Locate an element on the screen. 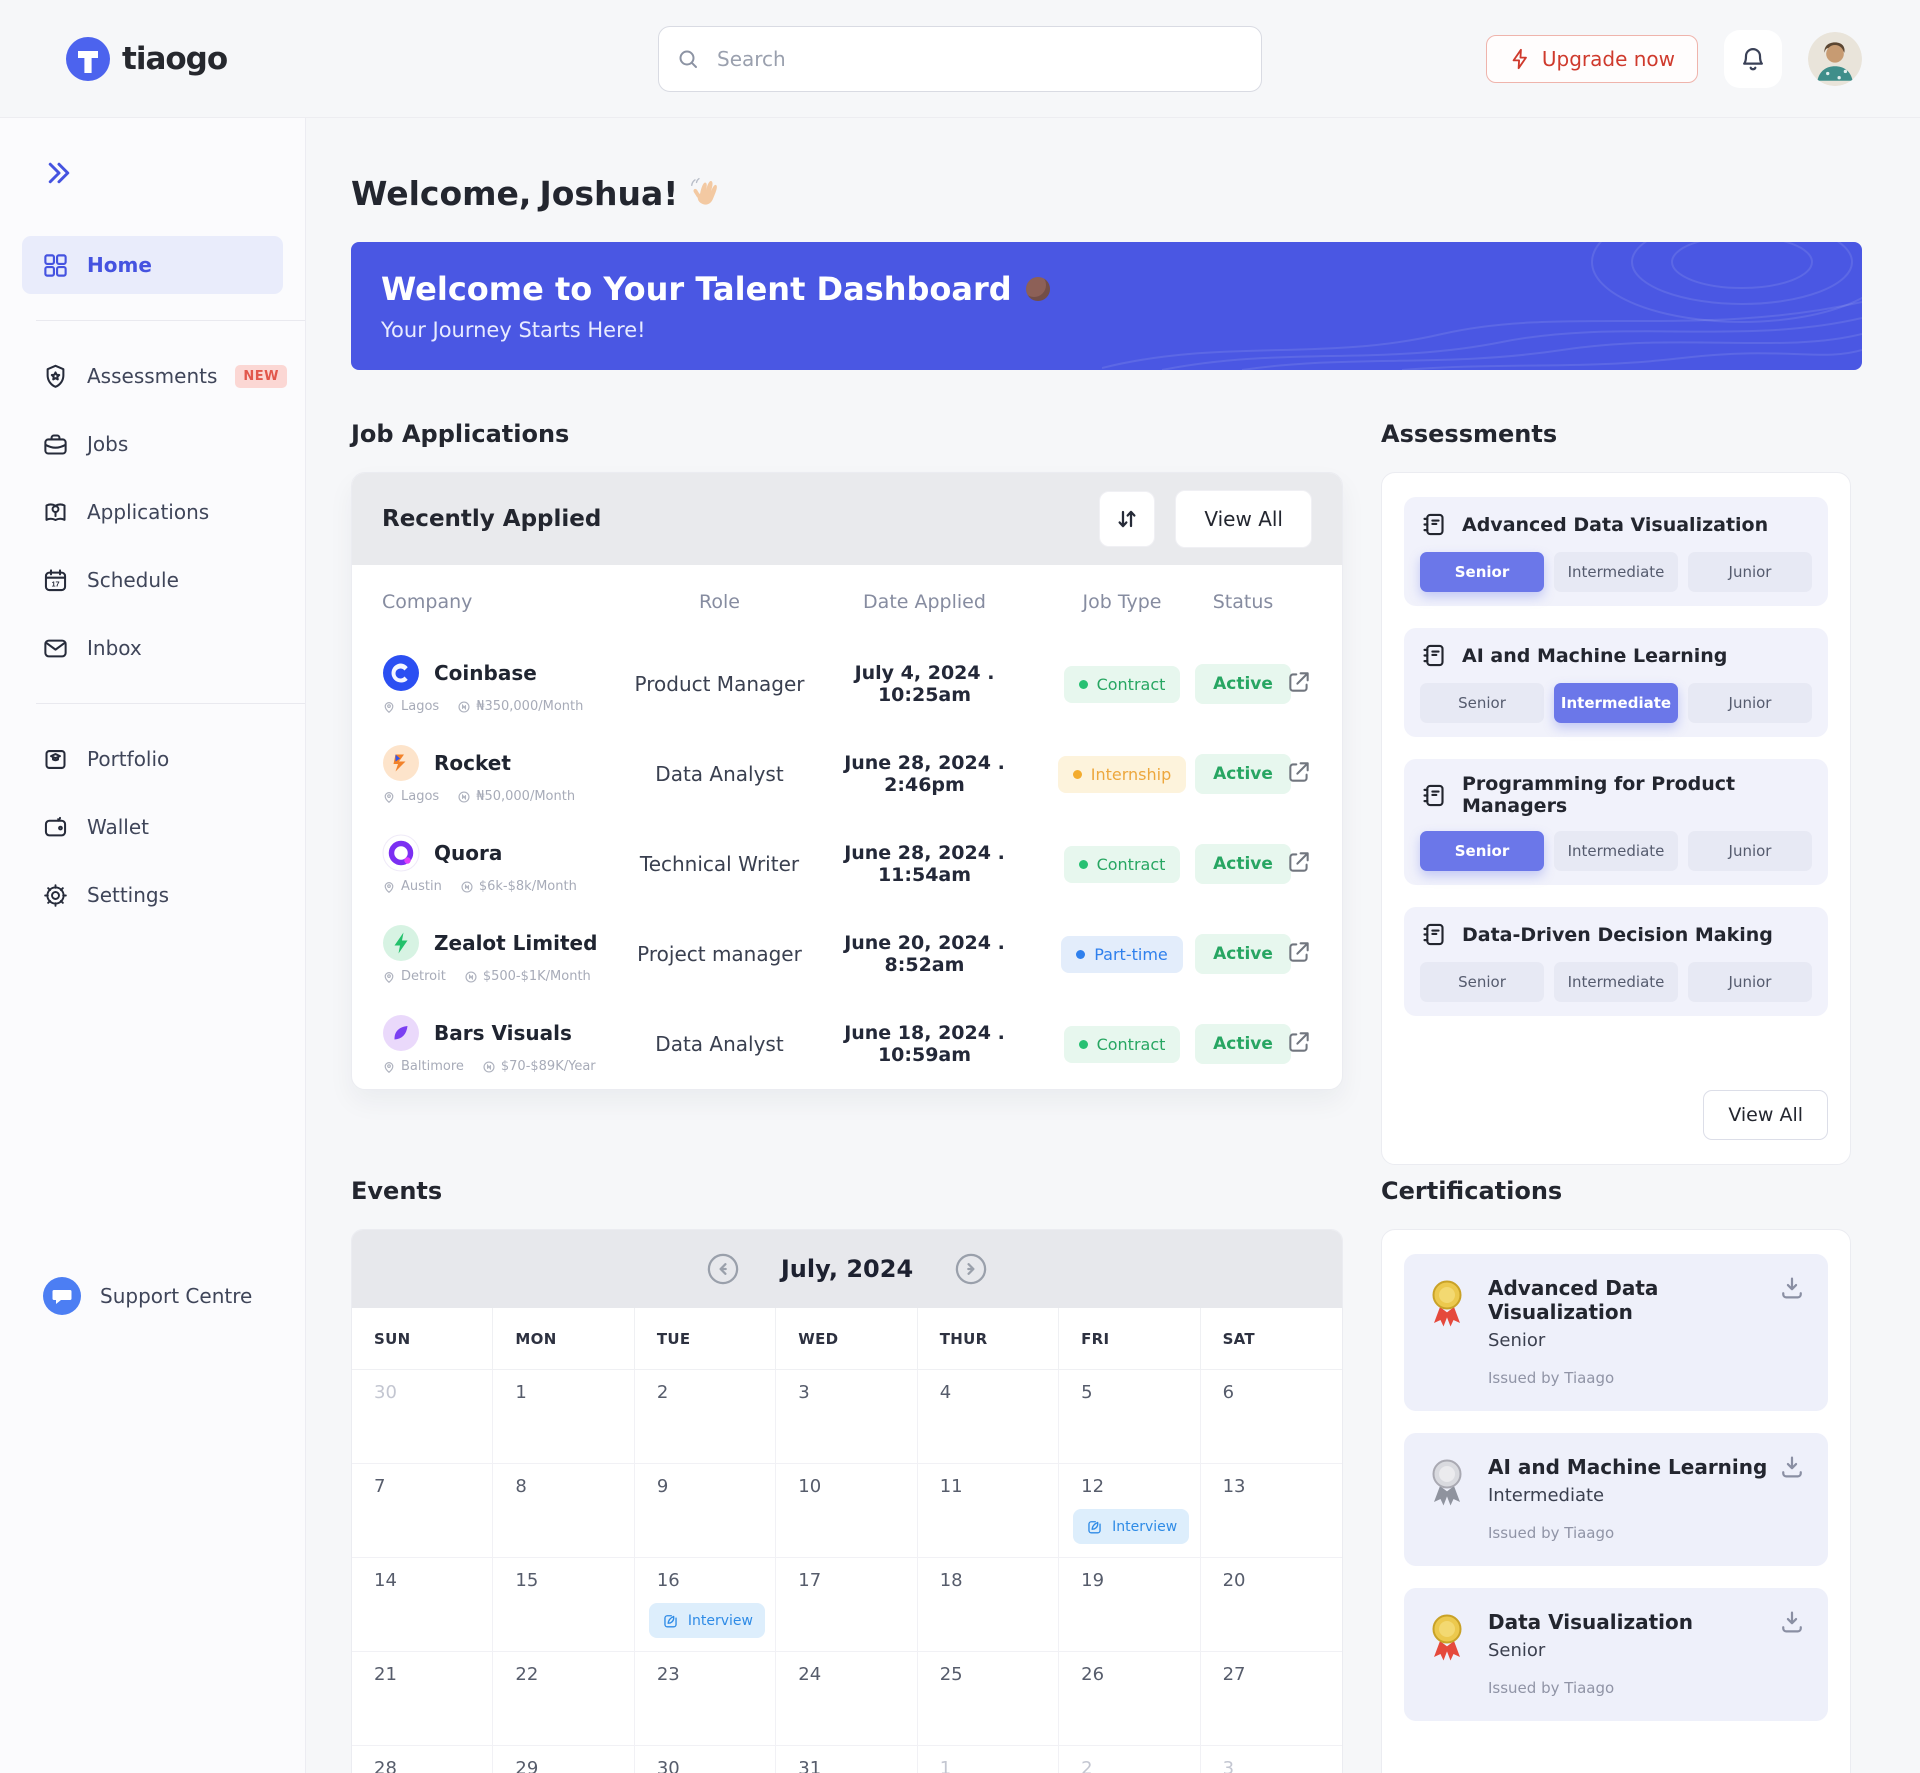 The height and width of the screenshot is (1773, 1920). calendar-cell-15: 15 is located at coordinates (564, 1605).